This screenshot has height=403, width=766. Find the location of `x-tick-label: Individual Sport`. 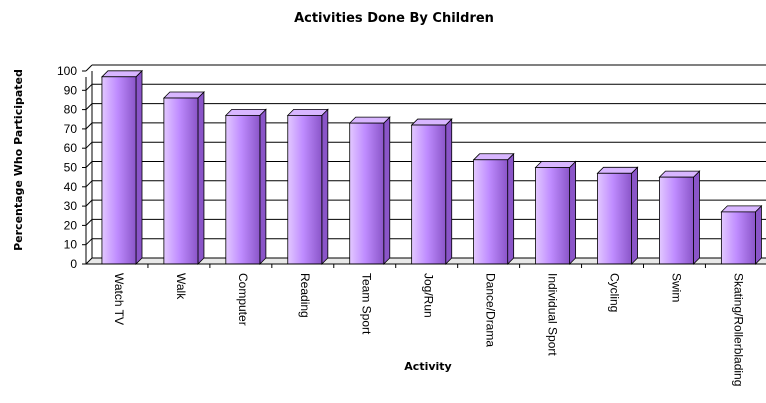

x-tick-label: Individual Sport is located at coordinates (553, 314).